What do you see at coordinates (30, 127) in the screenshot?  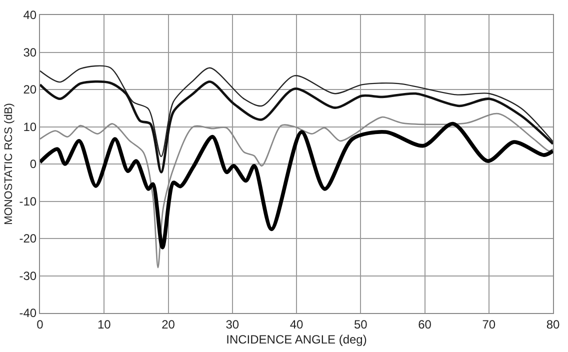 I see `y-tick-label: 10` at bounding box center [30, 127].